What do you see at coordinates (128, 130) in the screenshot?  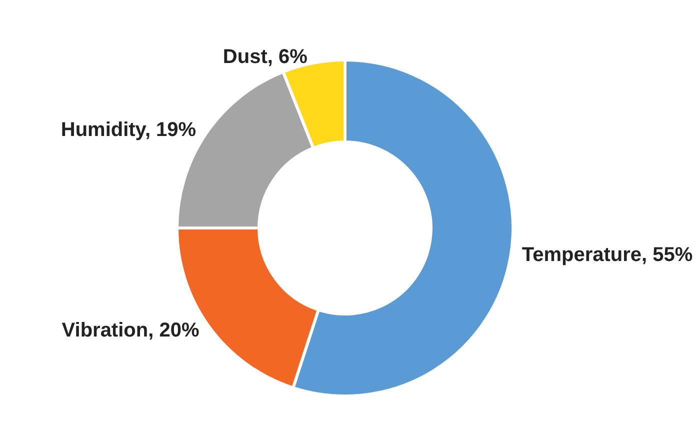 I see `slice-label: Humidity, 19%` at bounding box center [128, 130].